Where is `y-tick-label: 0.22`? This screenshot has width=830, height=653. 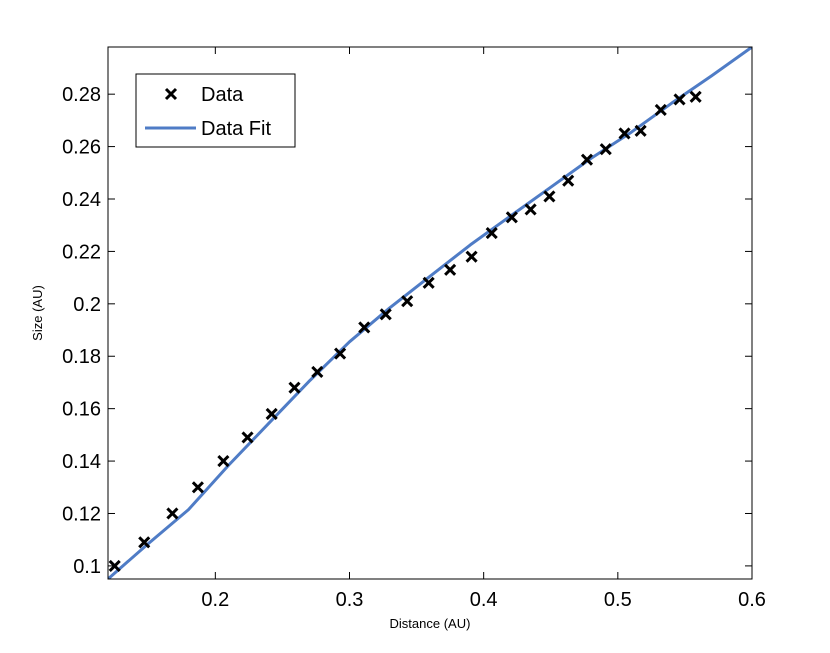 y-tick-label: 0.22 is located at coordinates (81, 252).